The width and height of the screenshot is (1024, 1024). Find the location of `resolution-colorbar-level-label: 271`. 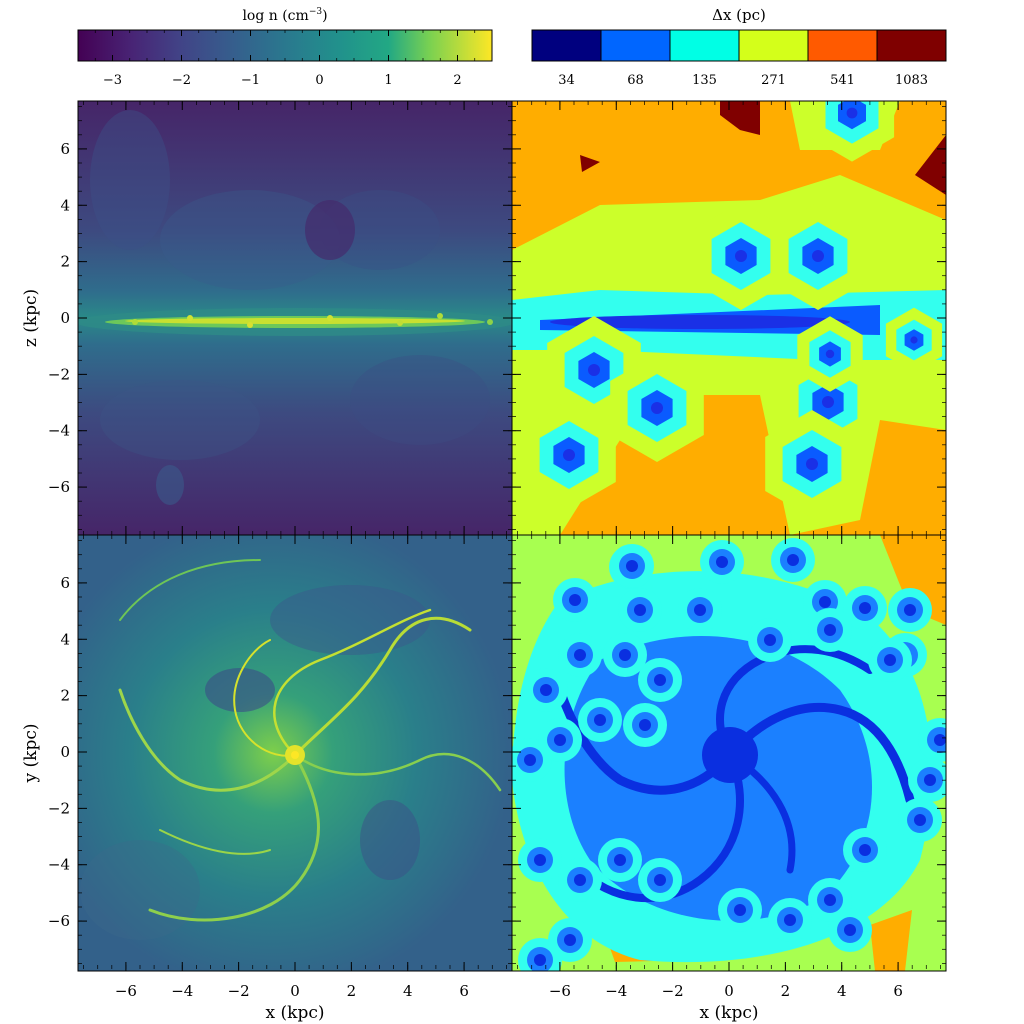

resolution-colorbar-level-label: 271 is located at coordinates (773, 80).